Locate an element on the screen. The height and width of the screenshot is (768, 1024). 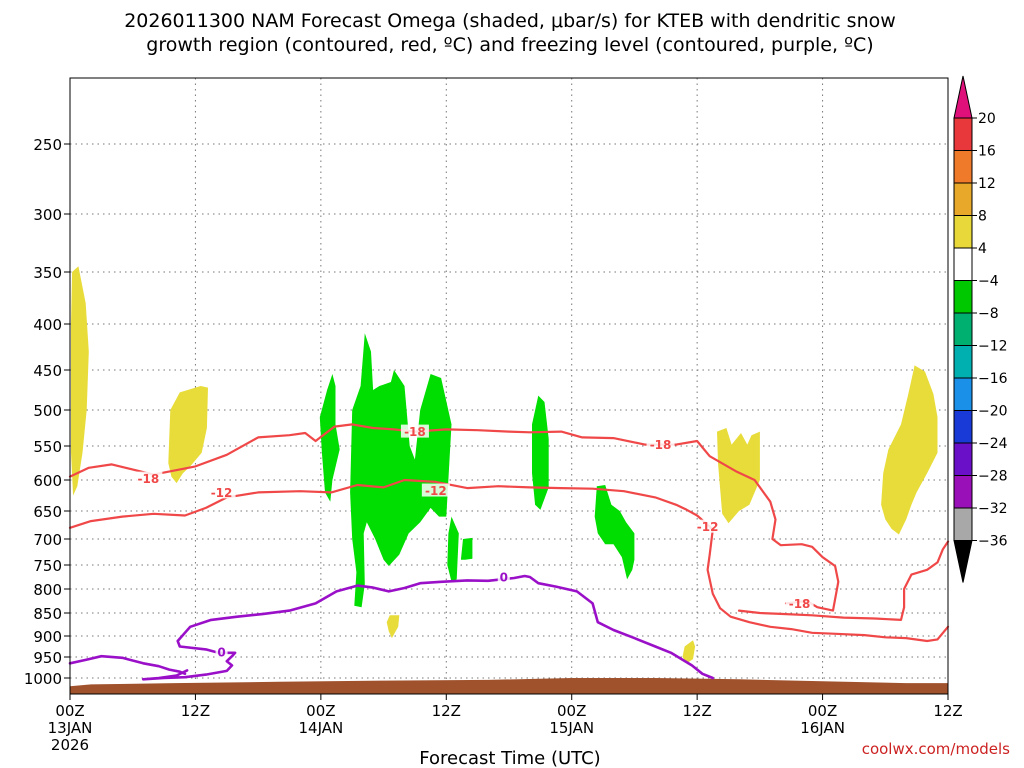
colorbar-label: −32 is located at coordinates (993, 509).